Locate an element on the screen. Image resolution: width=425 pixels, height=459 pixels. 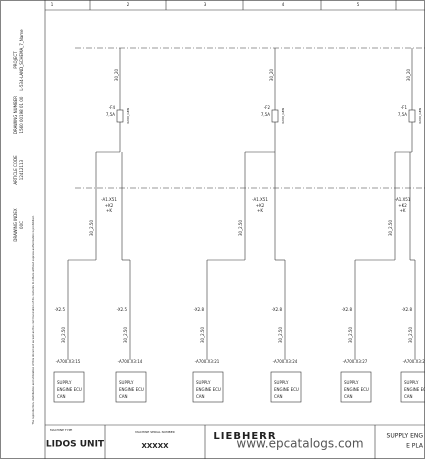
module-pin: -A700.X3:14 is located at coordinates (130, 361).